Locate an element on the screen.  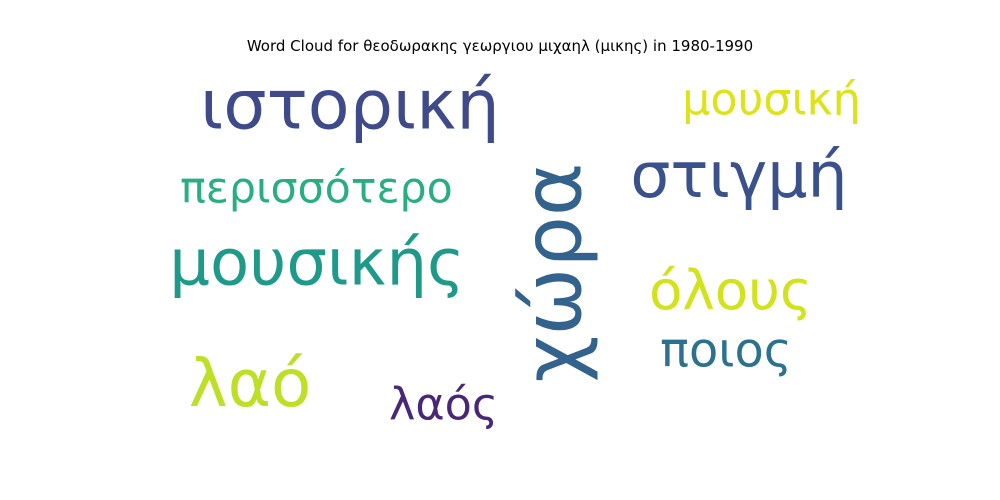
word-1: ιστορική is located at coordinates (350, 106).